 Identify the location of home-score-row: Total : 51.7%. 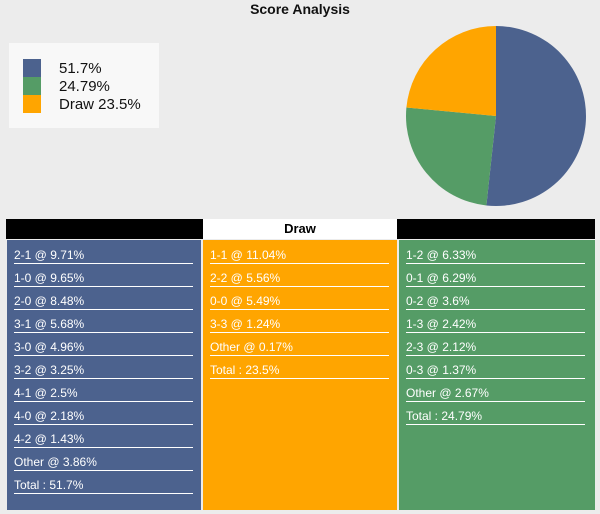
(103, 482).